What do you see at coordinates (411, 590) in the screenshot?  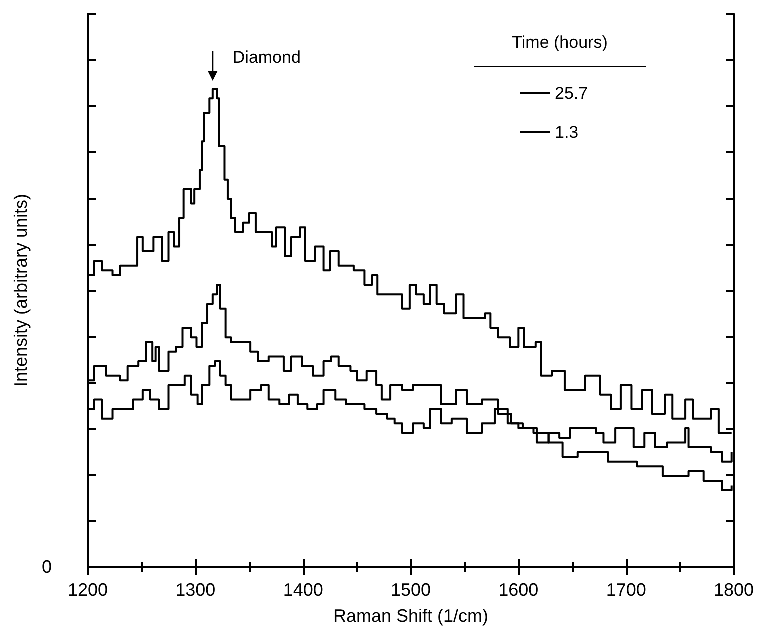 I see `x-tick-label: 1500` at bounding box center [411, 590].